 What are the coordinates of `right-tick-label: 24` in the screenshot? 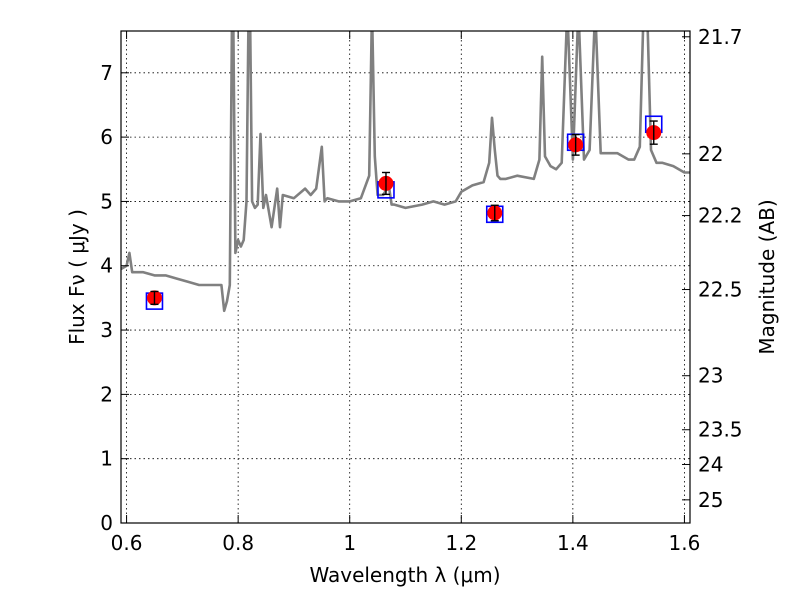 It's located at (710, 464).